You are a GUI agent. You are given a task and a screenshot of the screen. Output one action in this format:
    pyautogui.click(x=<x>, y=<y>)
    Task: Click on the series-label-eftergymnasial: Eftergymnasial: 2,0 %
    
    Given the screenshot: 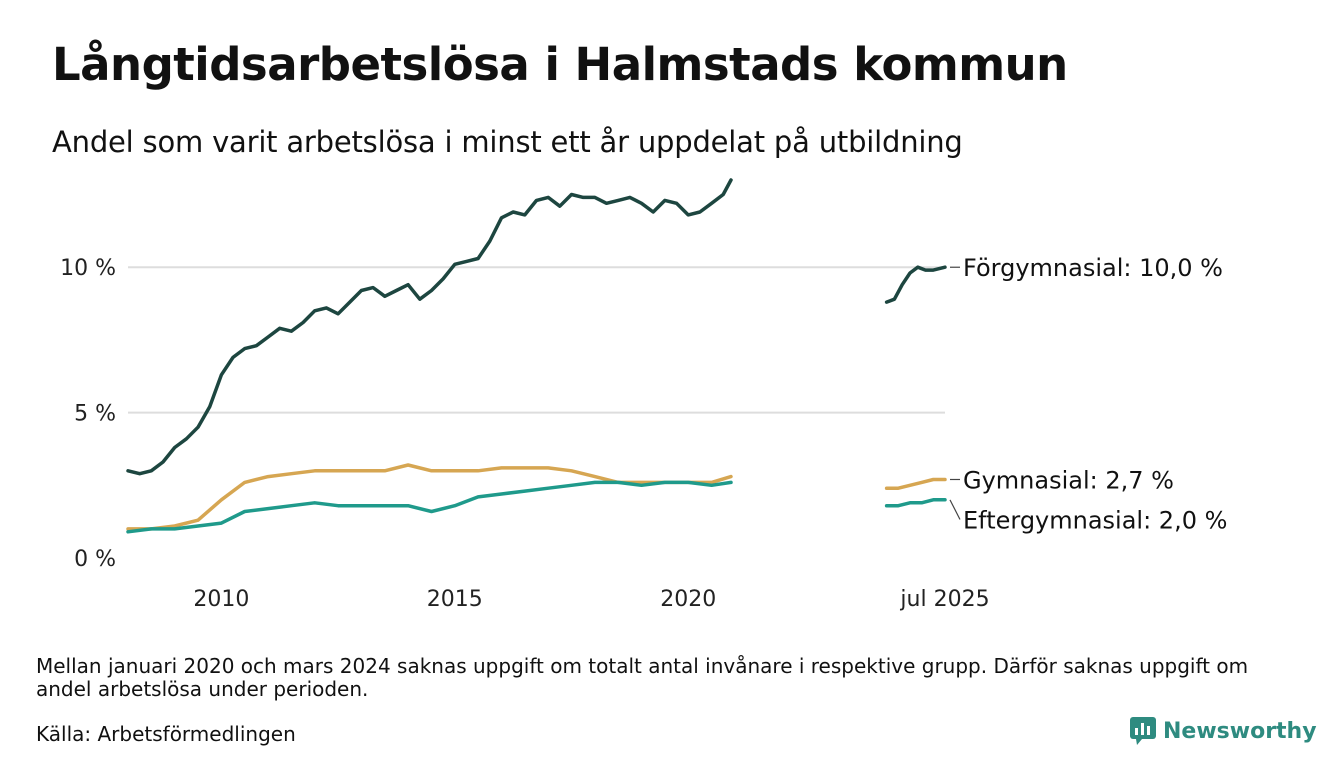 What is the action you would take?
    pyautogui.click(x=1095, y=520)
    